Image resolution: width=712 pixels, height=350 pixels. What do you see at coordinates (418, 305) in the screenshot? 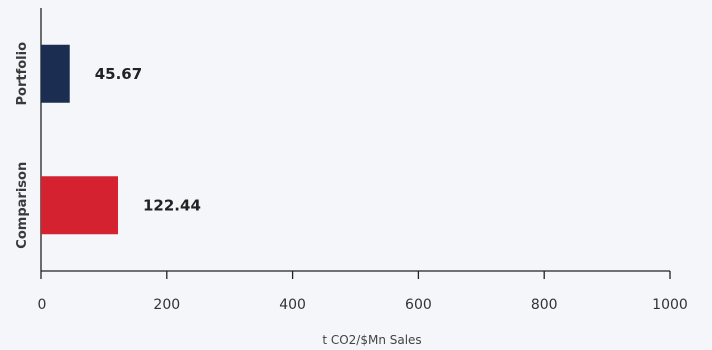
I see `x-tick-label: 600` at bounding box center [418, 305].